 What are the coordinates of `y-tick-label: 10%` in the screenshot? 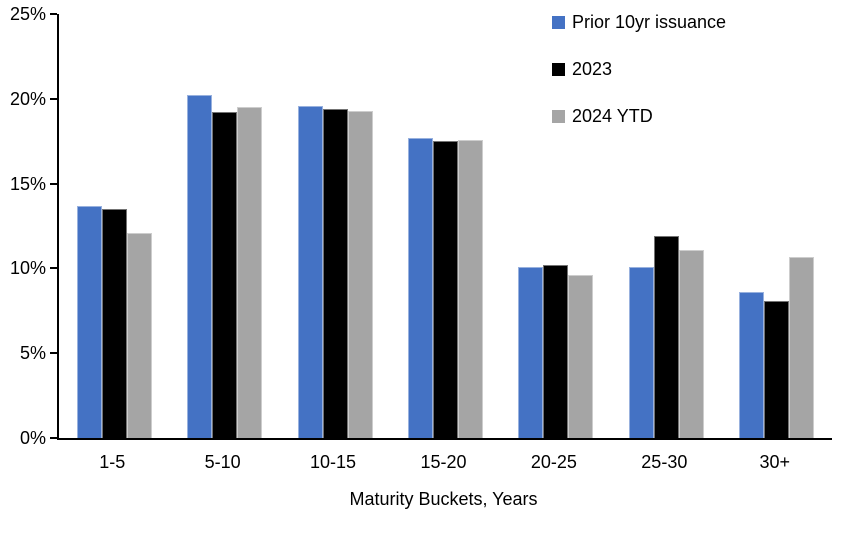 It's located at (27, 268).